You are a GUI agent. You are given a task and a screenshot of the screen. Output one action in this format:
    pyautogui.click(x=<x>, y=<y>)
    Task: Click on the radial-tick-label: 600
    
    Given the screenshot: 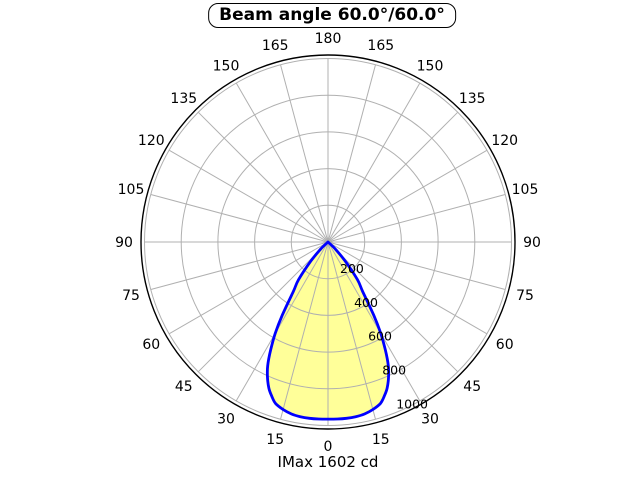 What is the action you would take?
    pyautogui.click(x=380, y=336)
    